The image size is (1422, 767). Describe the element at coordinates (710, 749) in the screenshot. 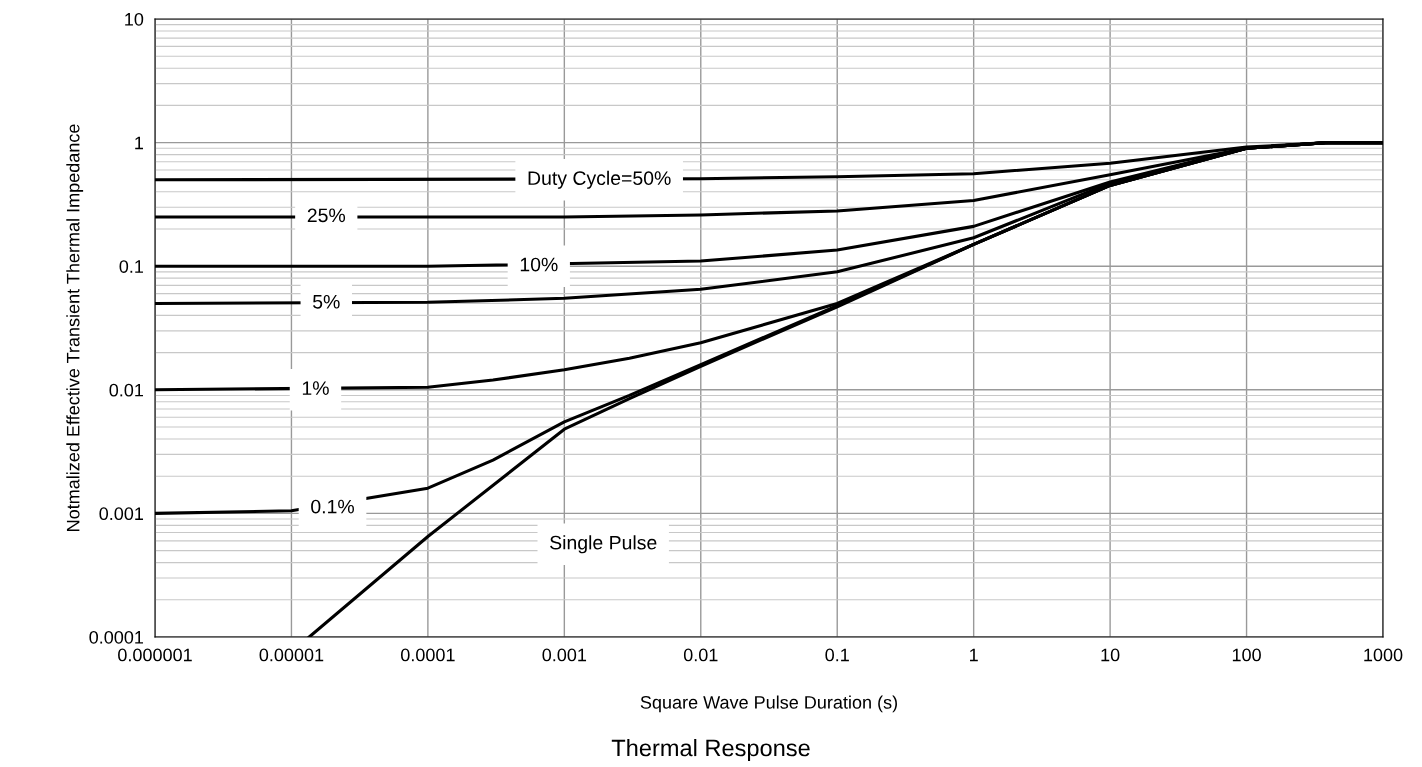

I see `text: Thermal Response` at that location.